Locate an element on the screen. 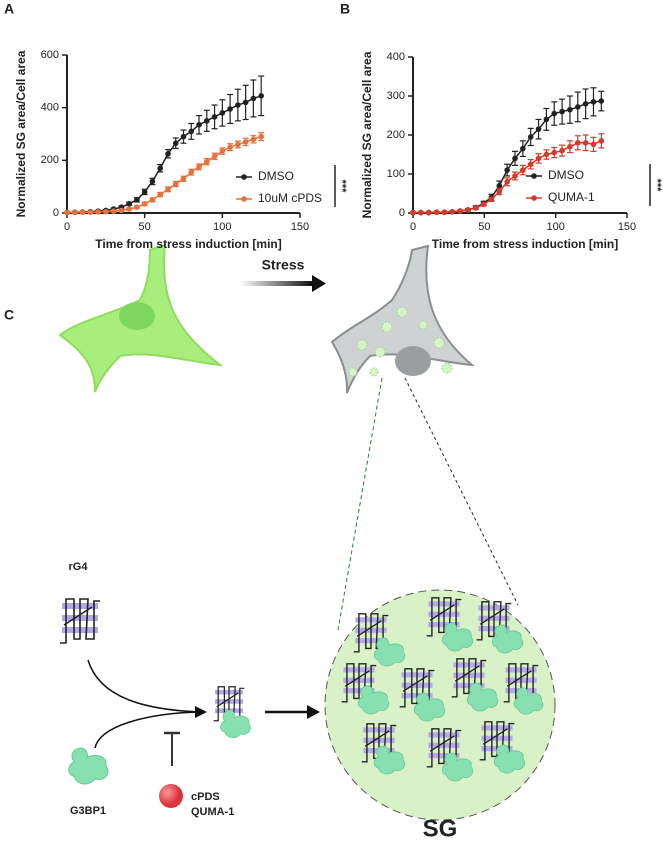 The image size is (663, 843). legend-label: 10uM cPDS is located at coordinates (290, 198).